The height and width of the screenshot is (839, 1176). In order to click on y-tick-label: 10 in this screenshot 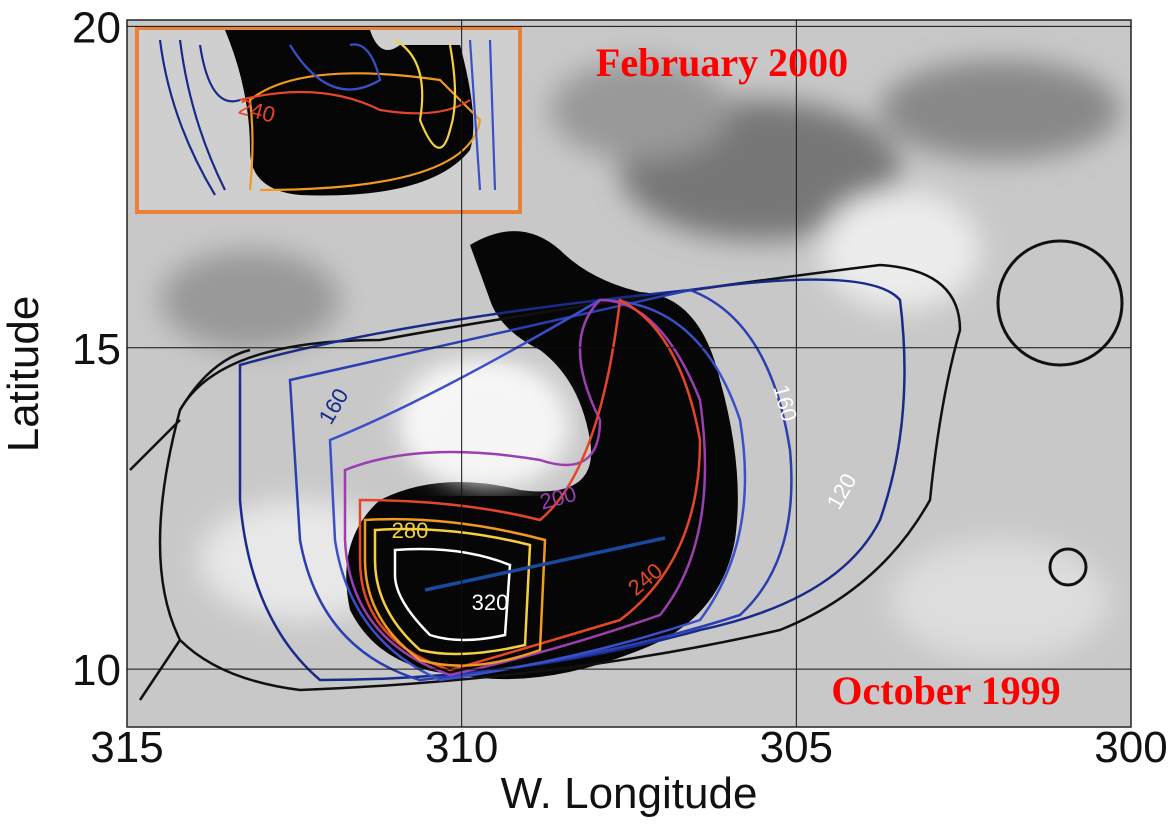, I will do `click(96, 670)`.